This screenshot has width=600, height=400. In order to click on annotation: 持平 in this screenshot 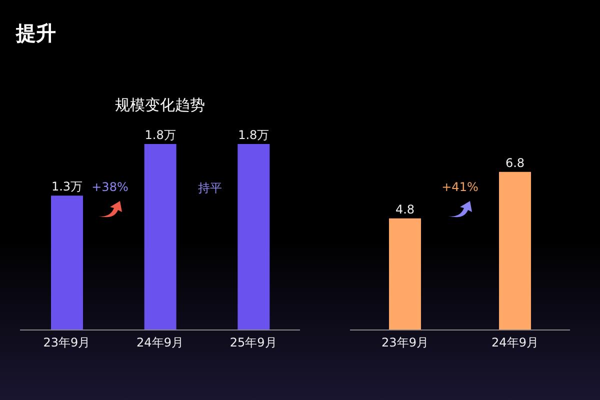, I will do `click(210, 188)`.